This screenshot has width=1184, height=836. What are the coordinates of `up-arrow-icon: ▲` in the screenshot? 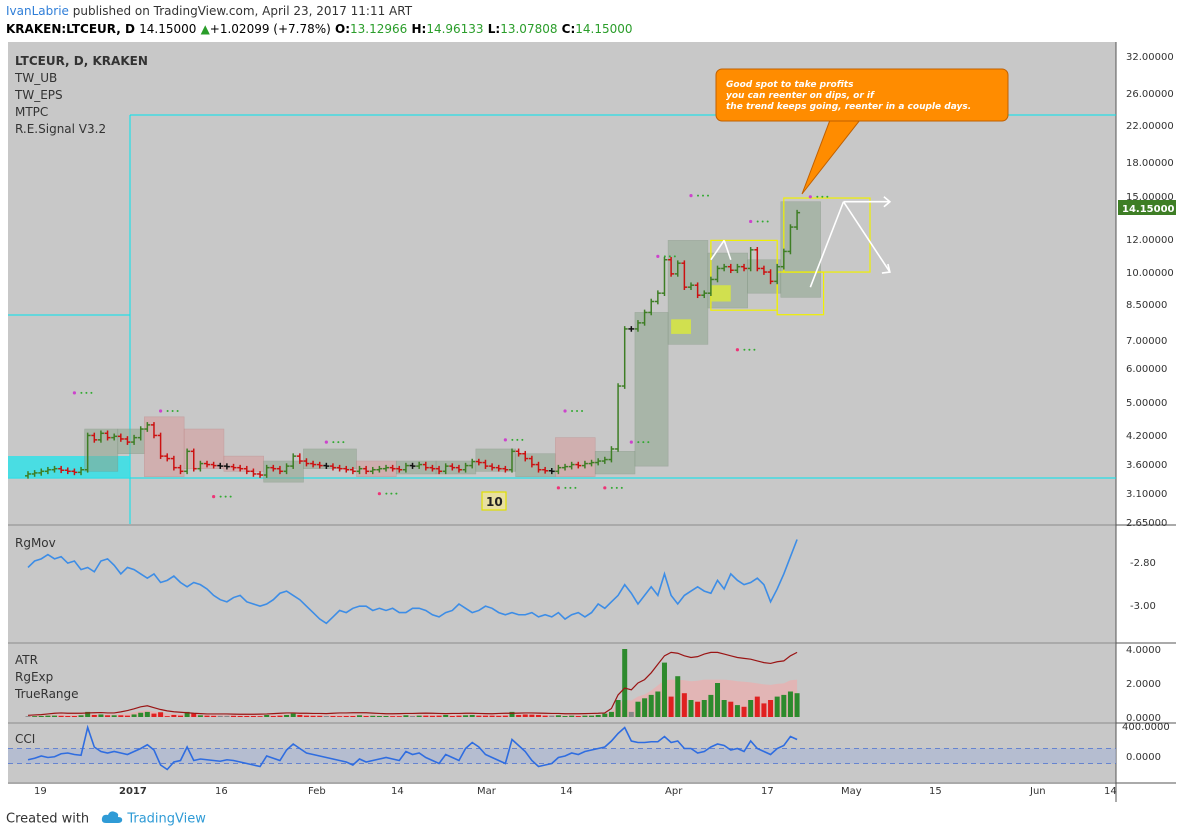 It's located at (205, 29).